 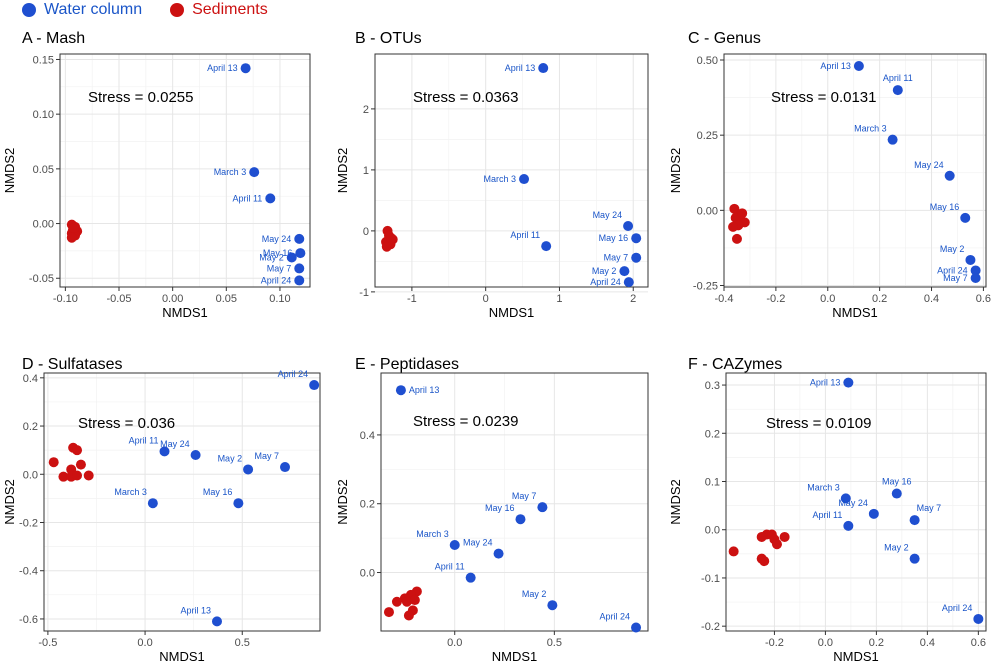 I want to click on x-tick-label: -0.10, so click(x=65, y=299).